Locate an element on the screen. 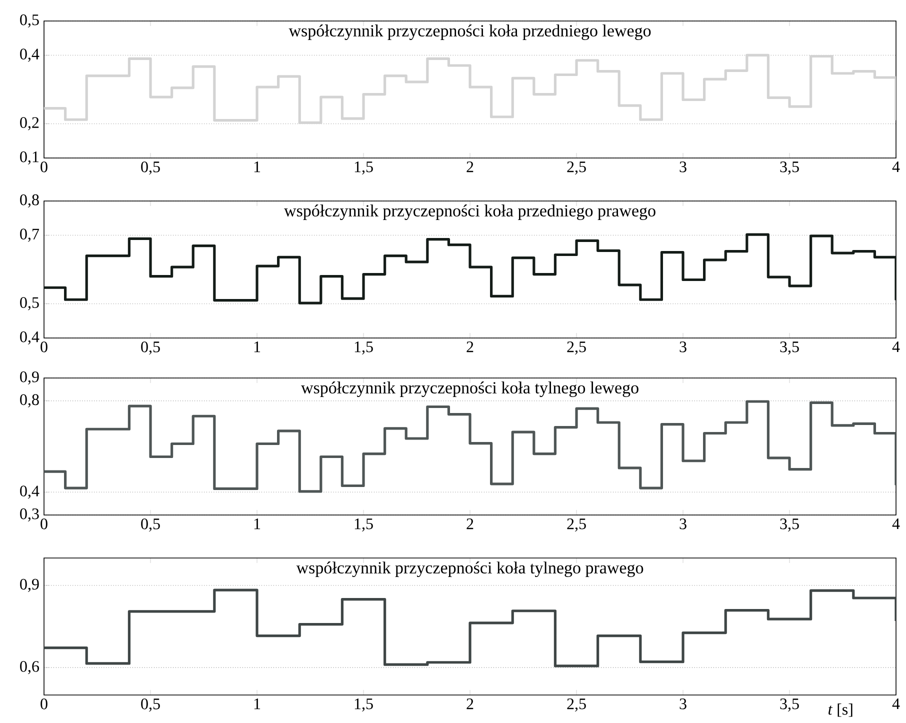 This screenshot has height=723, width=906. y-tick-label: 0,7 is located at coordinates (30, 235).